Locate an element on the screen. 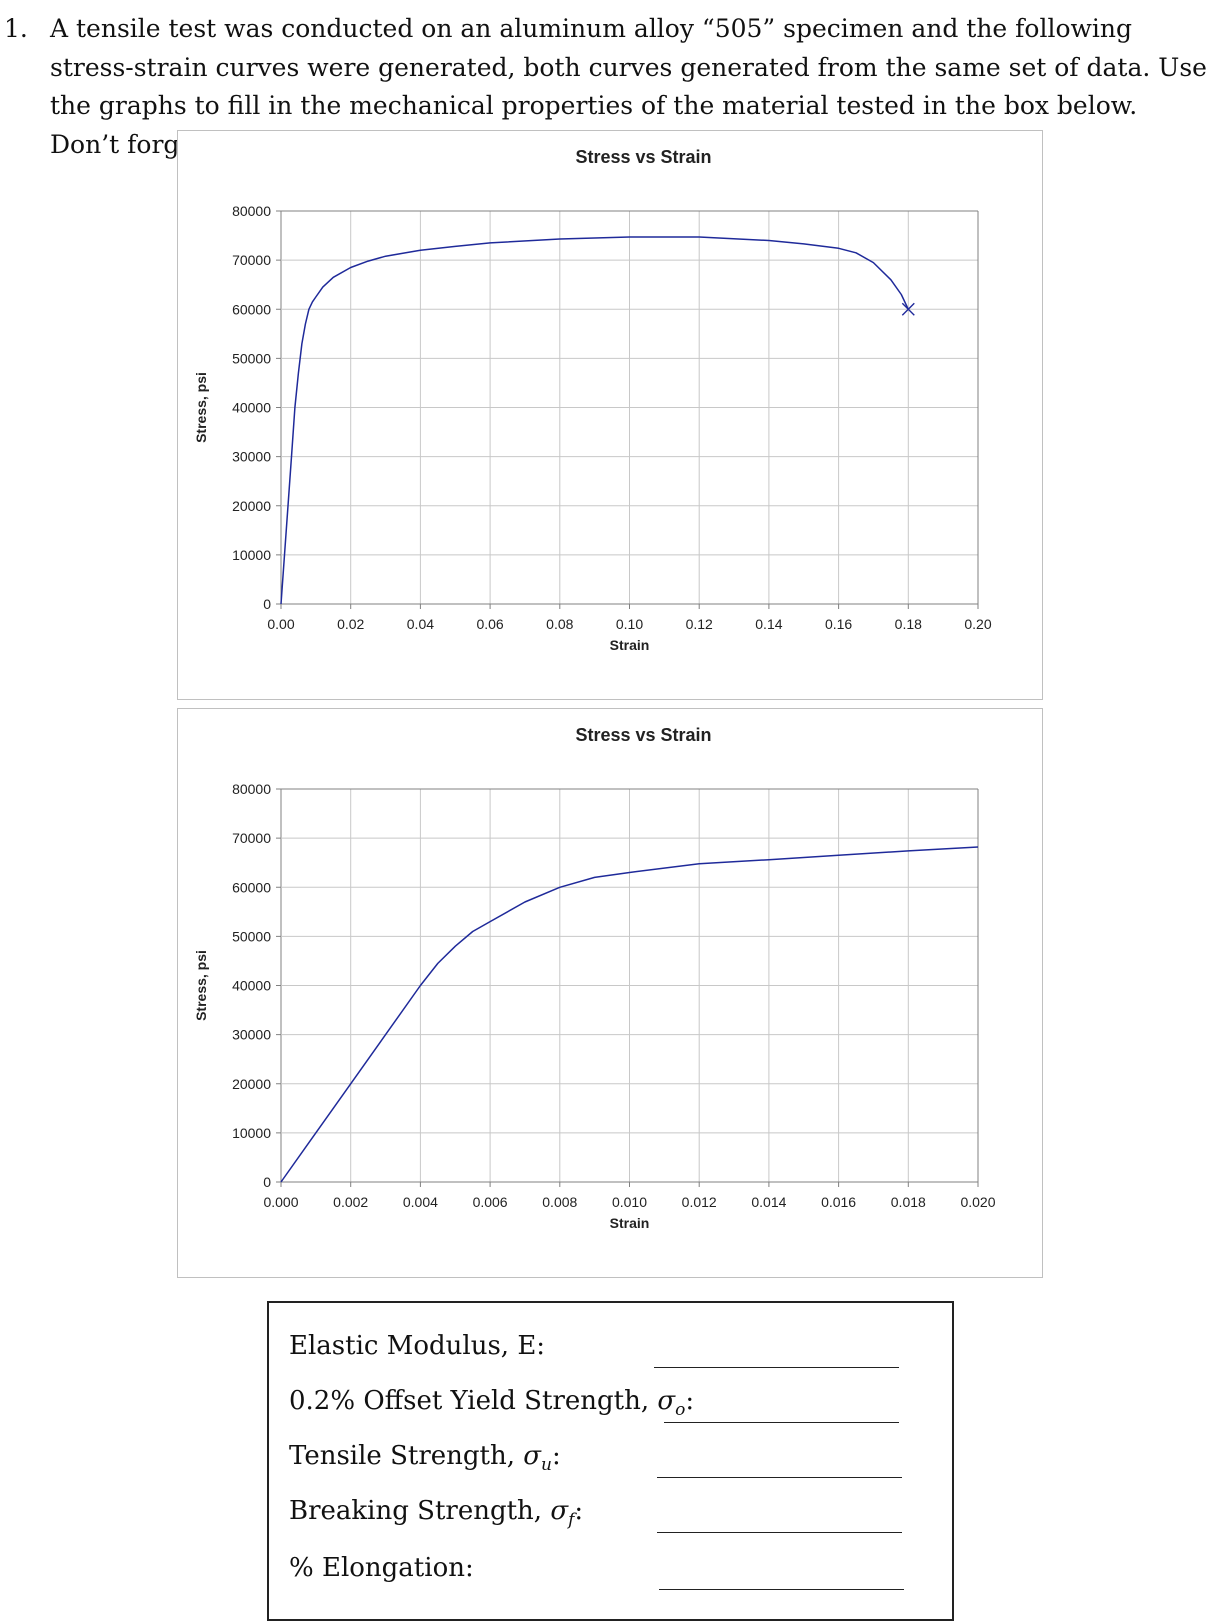 The width and height of the screenshot is (1222, 1624). x-tick-label: 0.06 is located at coordinates (489, 624).